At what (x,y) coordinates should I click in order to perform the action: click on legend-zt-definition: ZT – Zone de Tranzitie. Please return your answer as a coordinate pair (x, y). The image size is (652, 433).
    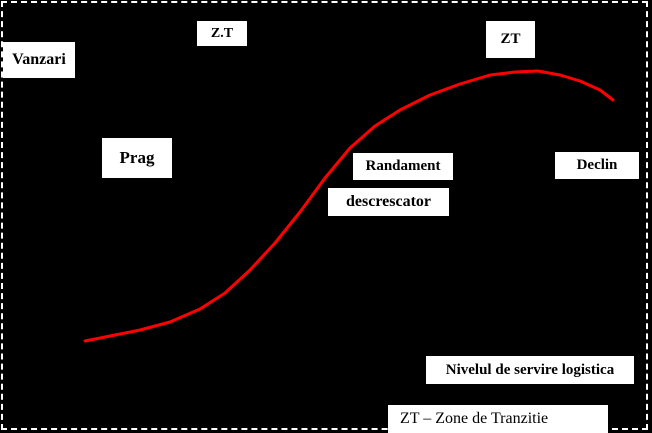
    Looking at the image, I should click on (498, 419).